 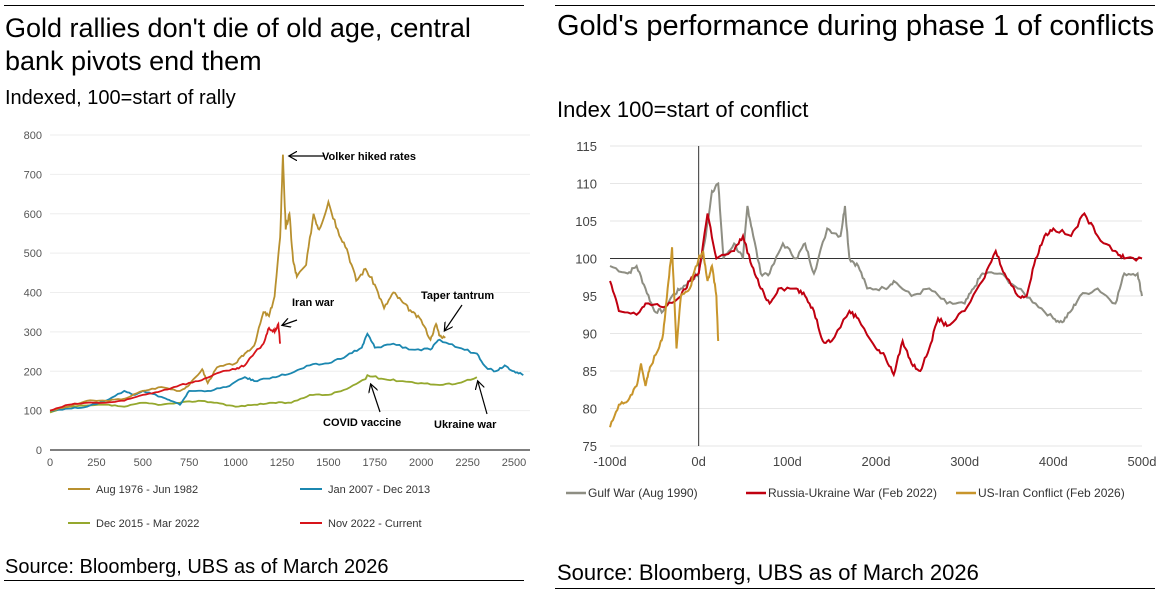 I want to click on top-rule-left, so click(x=264, y=5).